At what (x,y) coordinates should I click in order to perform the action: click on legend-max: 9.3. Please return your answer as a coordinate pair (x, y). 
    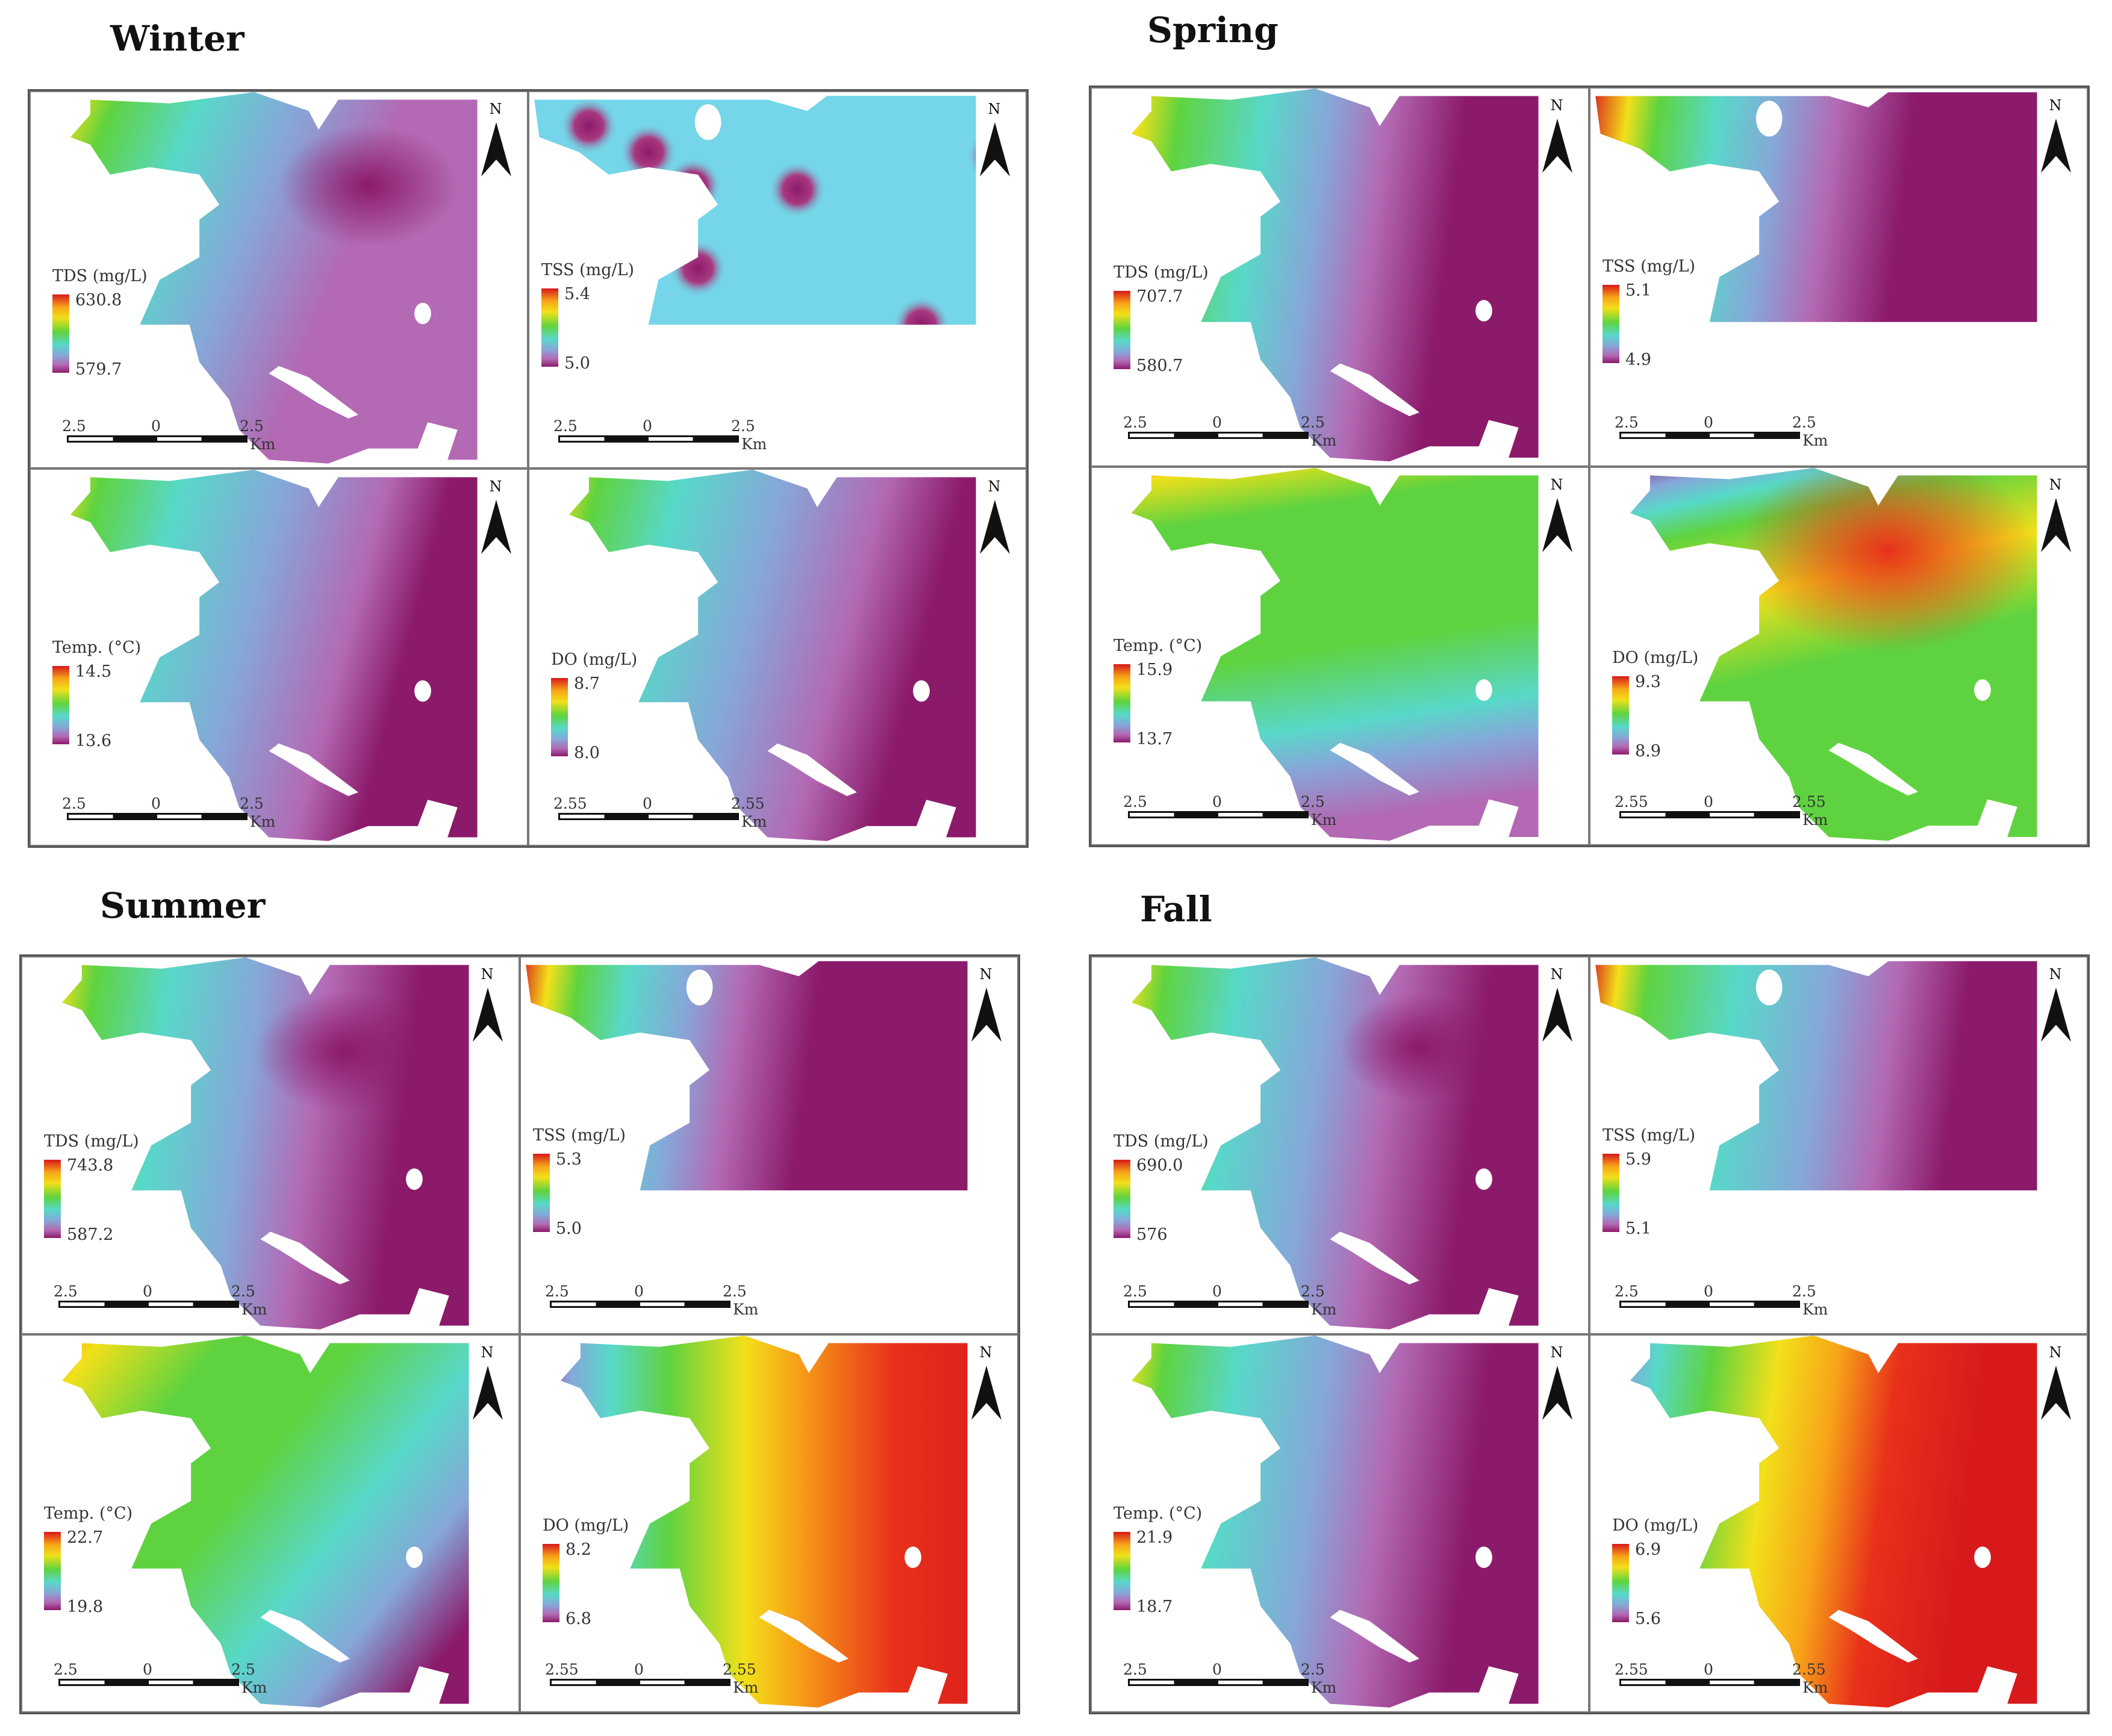
    Looking at the image, I should click on (1648, 682).